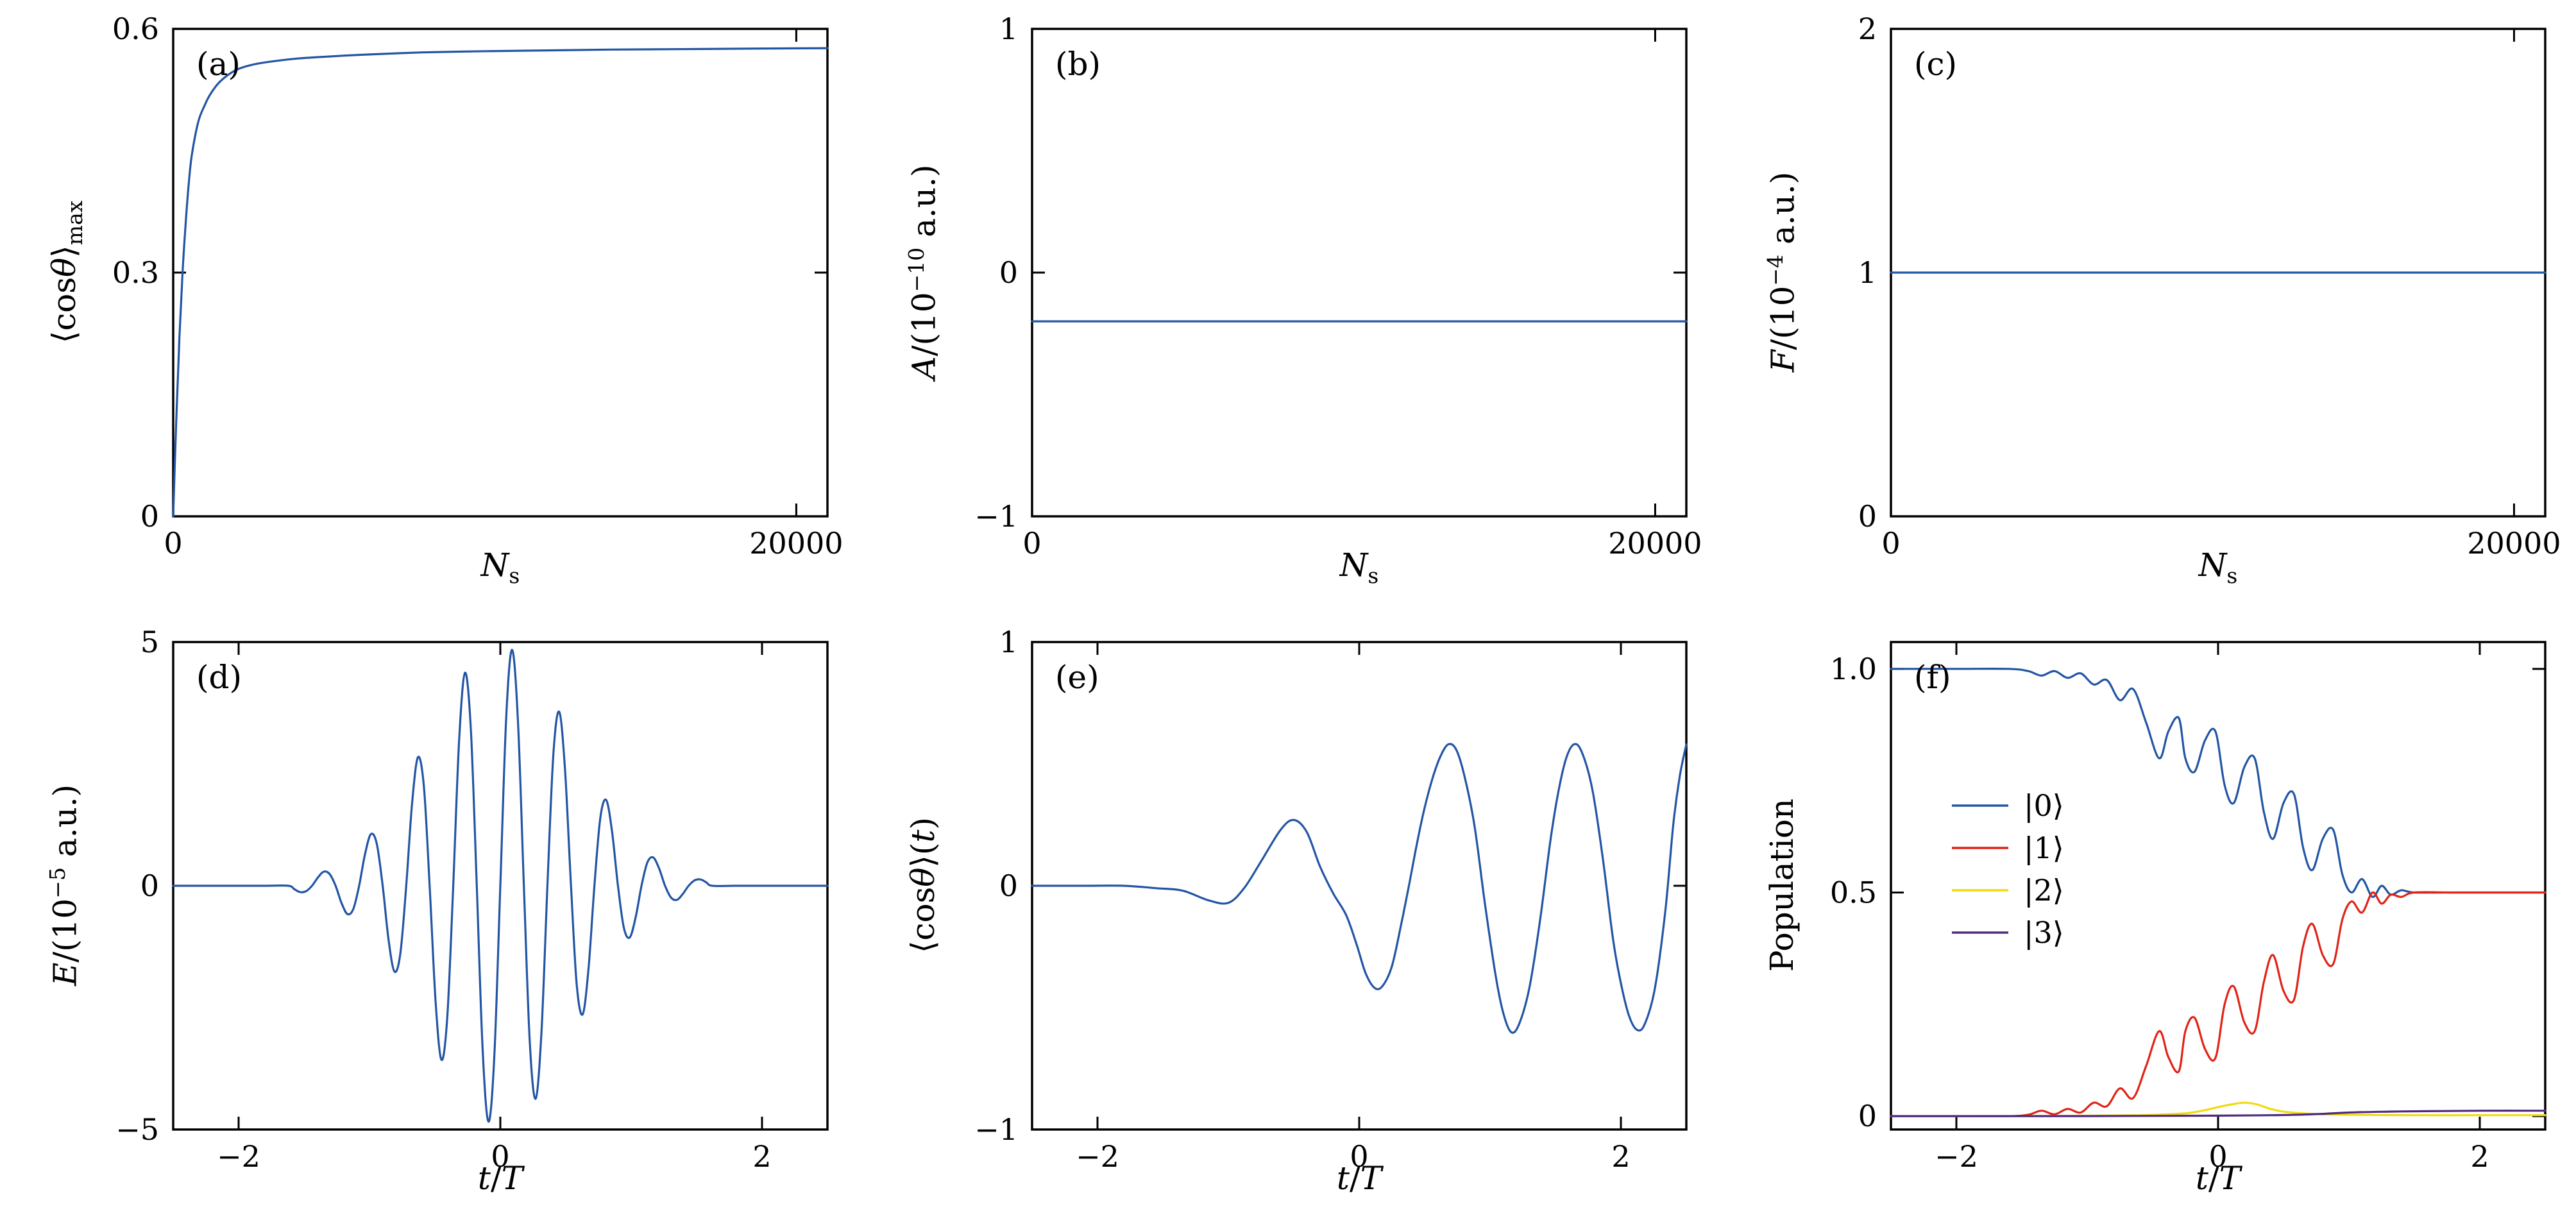  I want to click on panel-label: (c), so click(1935, 64).